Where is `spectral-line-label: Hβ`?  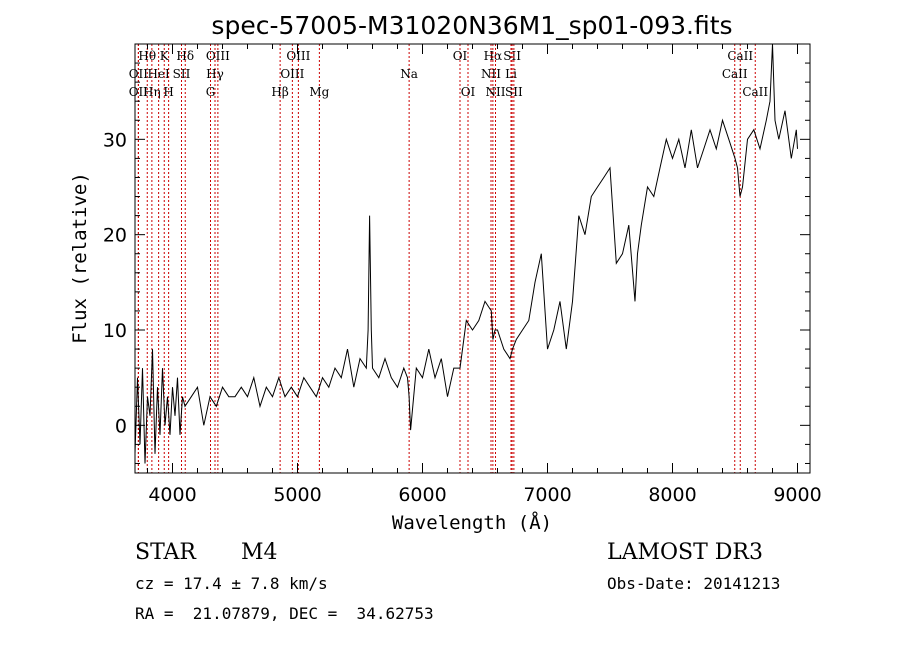 spectral-line-label: Hβ is located at coordinates (279, 92).